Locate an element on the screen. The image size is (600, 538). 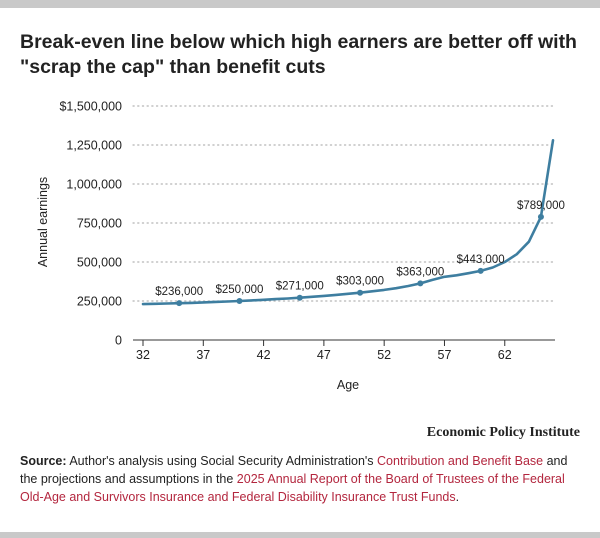
bottom-border is located at coordinates (300, 535).